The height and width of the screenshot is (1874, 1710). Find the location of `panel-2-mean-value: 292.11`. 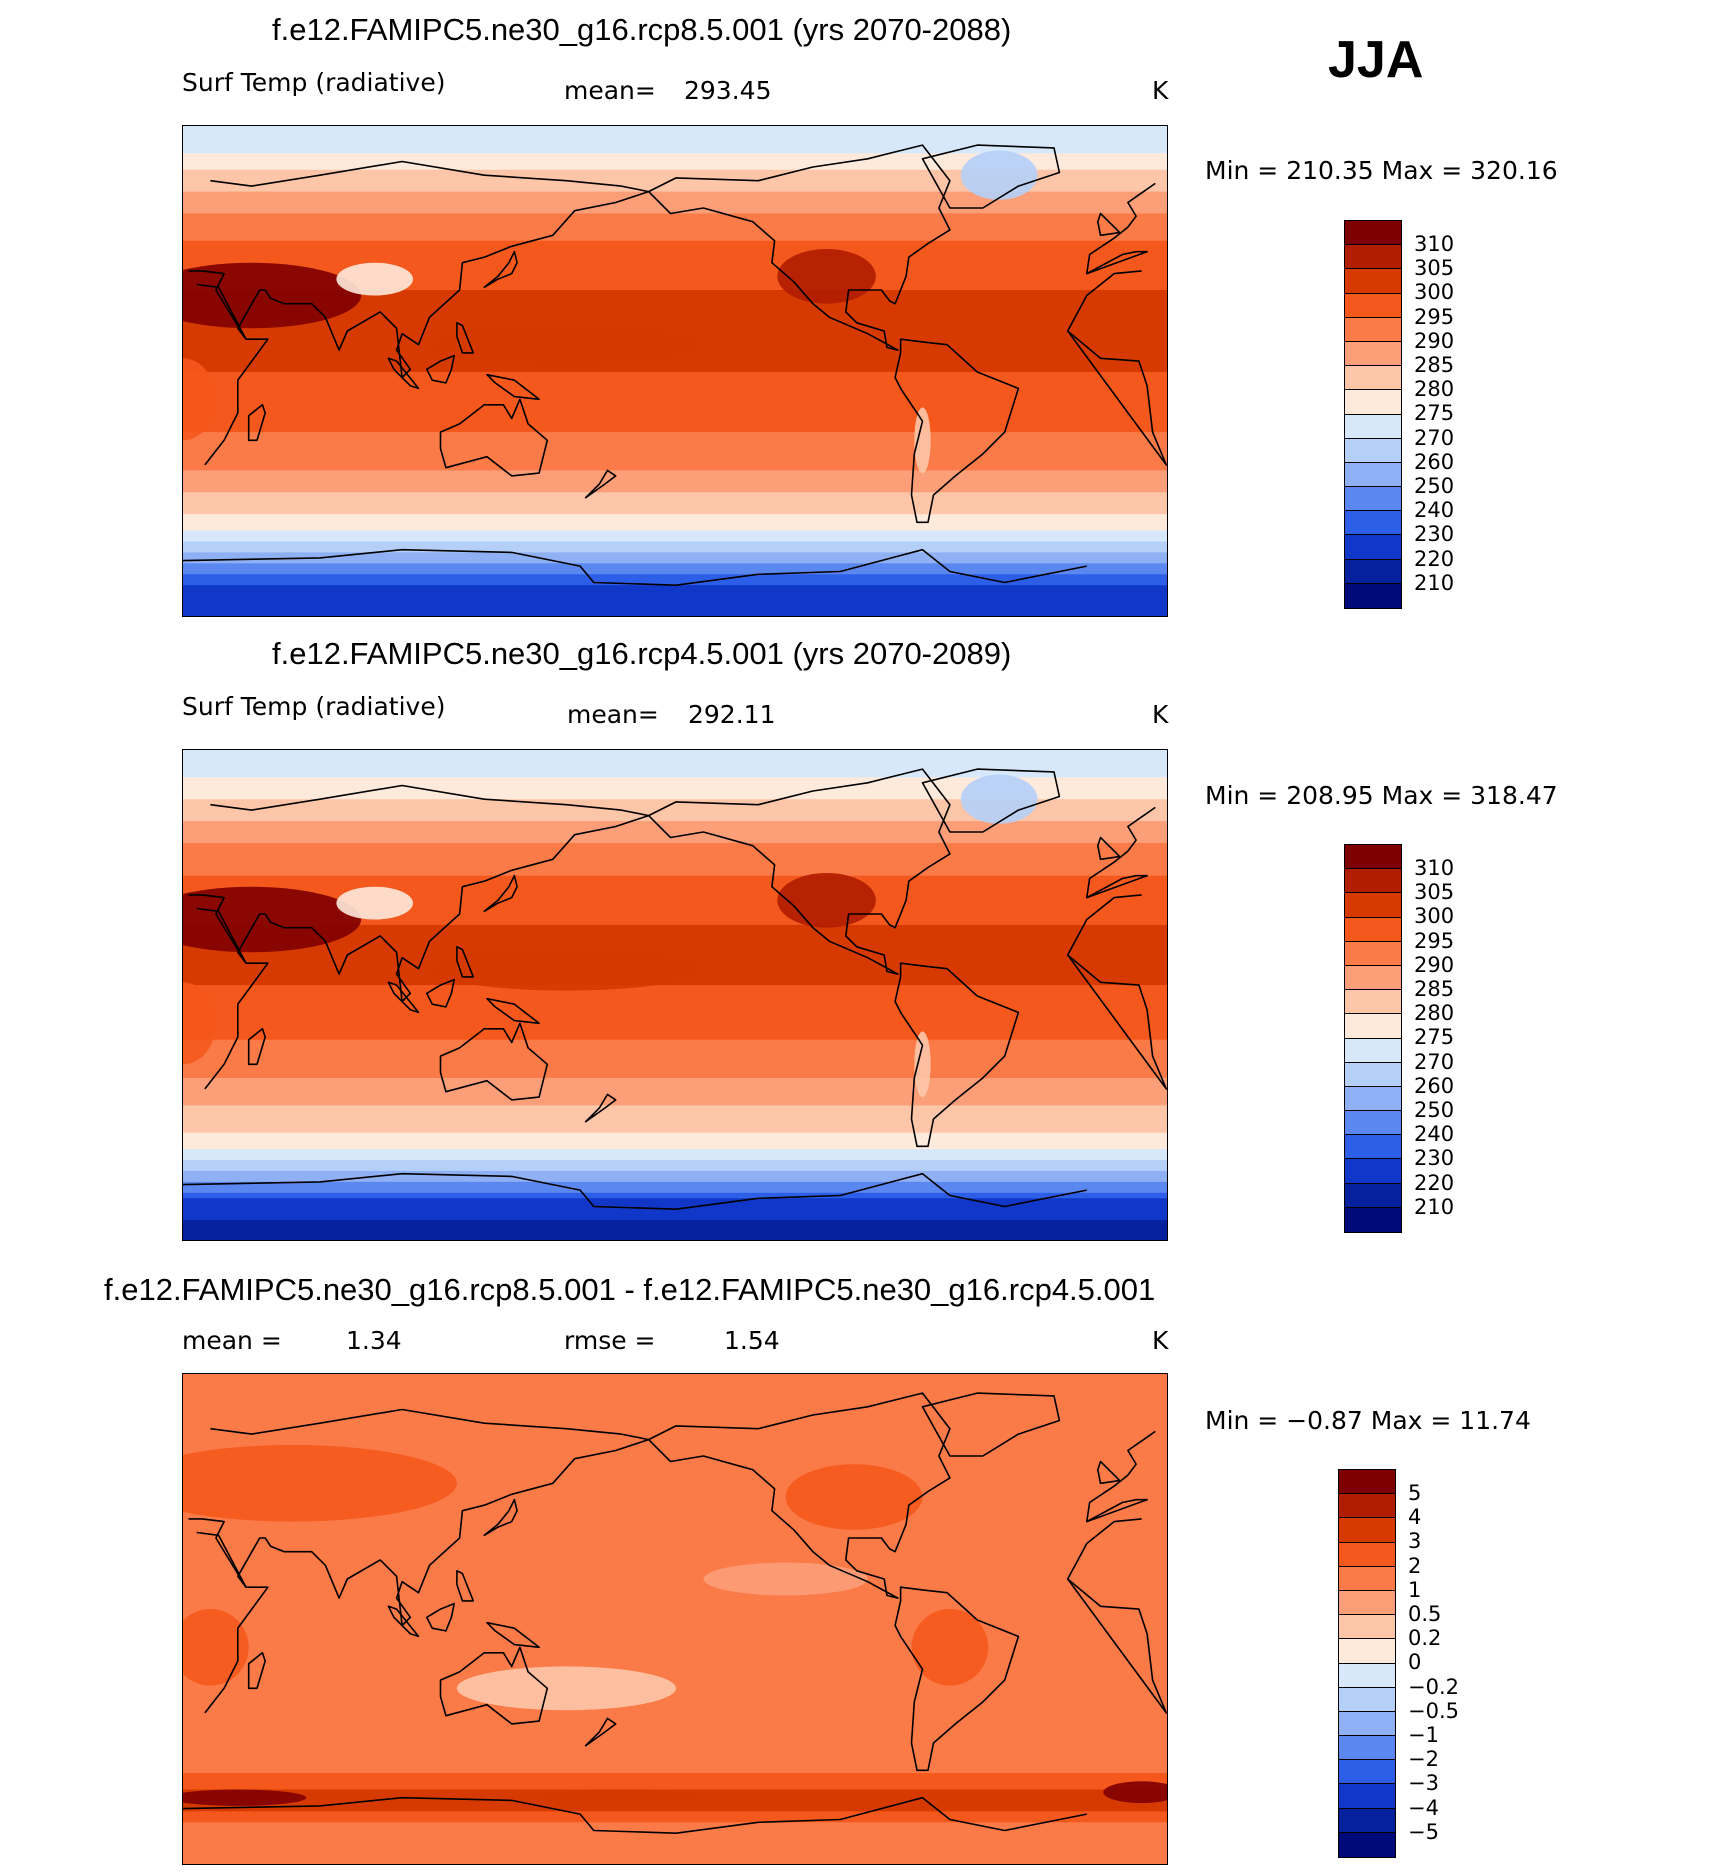

panel-2-mean-value: 292.11 is located at coordinates (732, 714).